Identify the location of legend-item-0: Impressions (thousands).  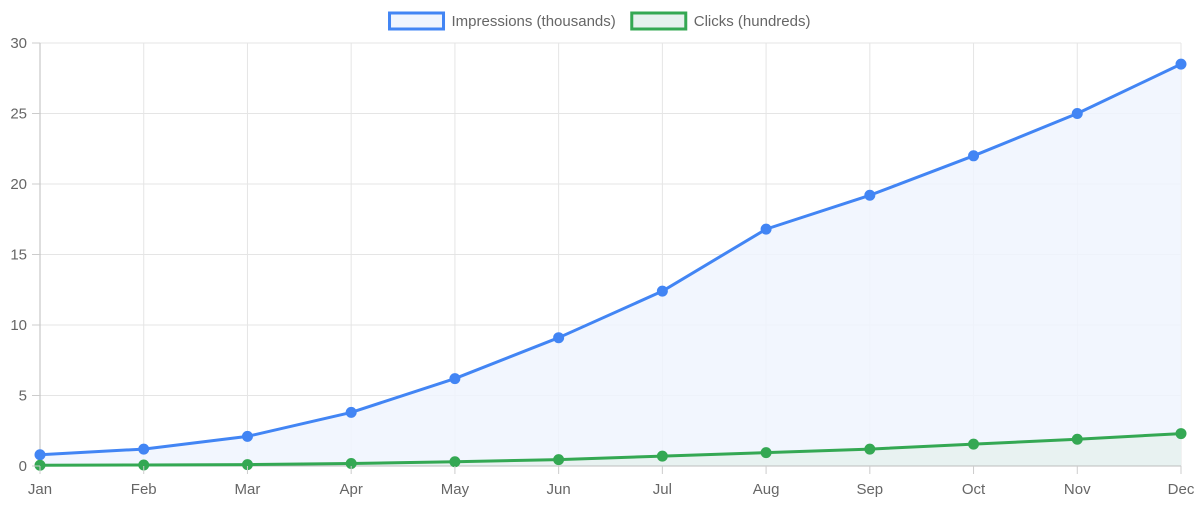
(502, 21).